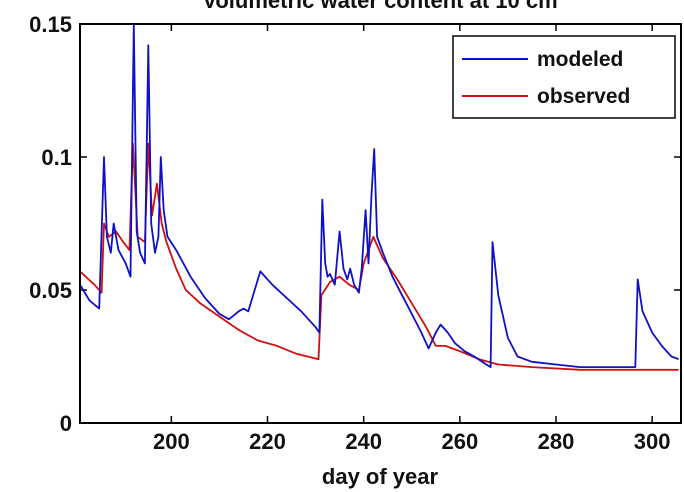  I want to click on chart-title: Volumetric water content at 10 cm, so click(379, 6).